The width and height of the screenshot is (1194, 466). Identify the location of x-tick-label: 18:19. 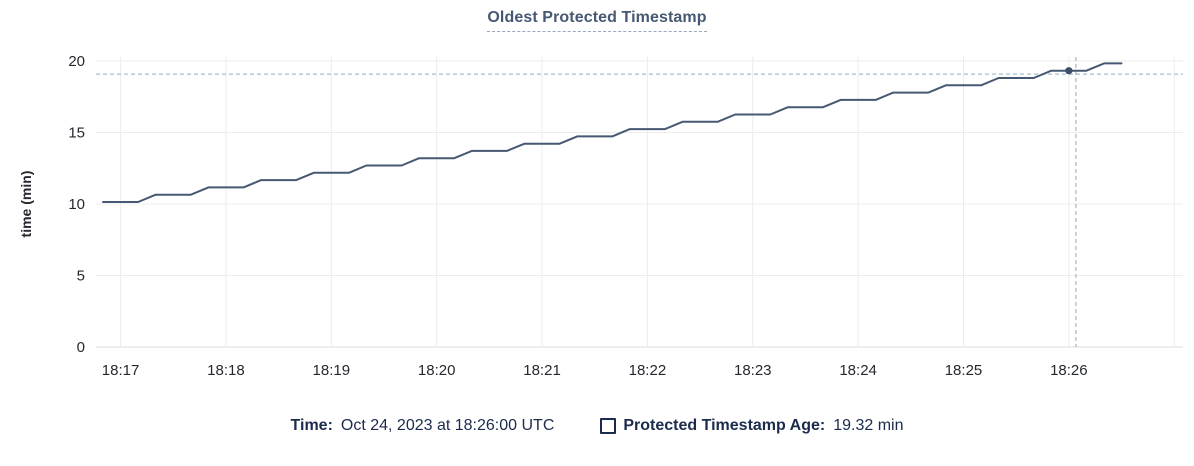
(332, 370).